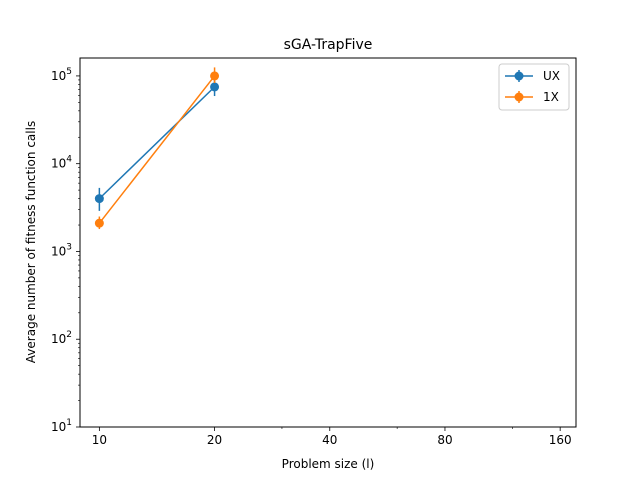 The width and height of the screenshot is (640, 480). I want to click on y-tick-label: 10⁴, so click(61, 163).